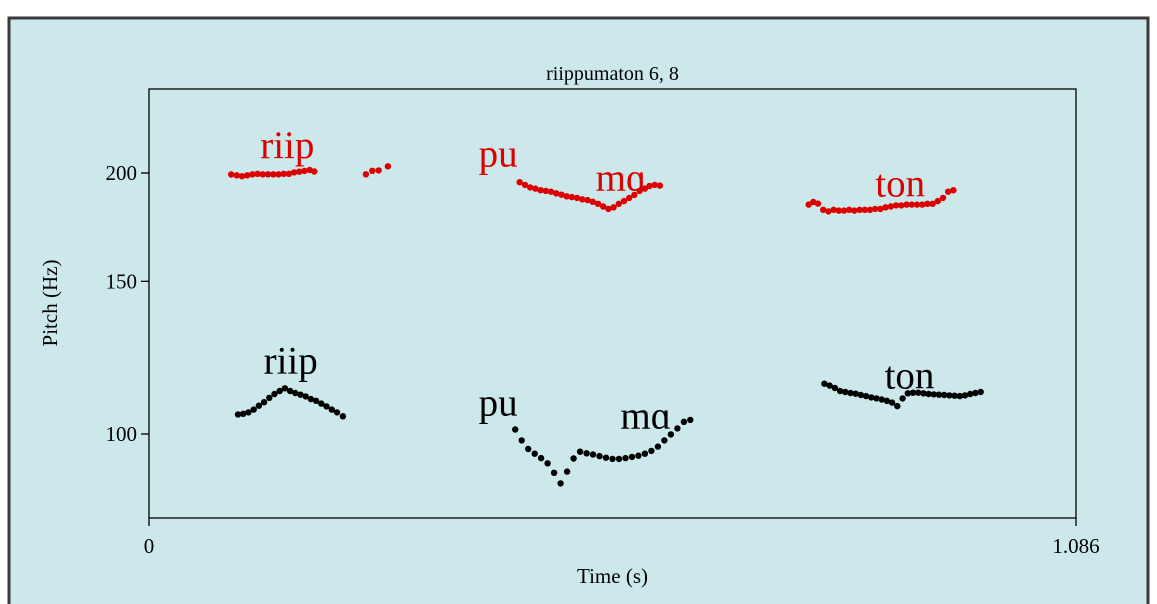 This screenshot has height=604, width=1157. Describe the element at coordinates (287, 145) in the screenshot. I see `syllable-label: riip` at that location.